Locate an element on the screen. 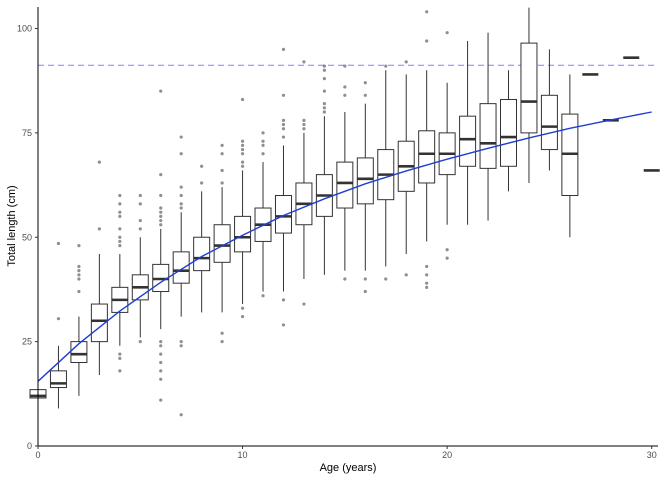  x-axis-title: Age (years) is located at coordinates (348, 468).